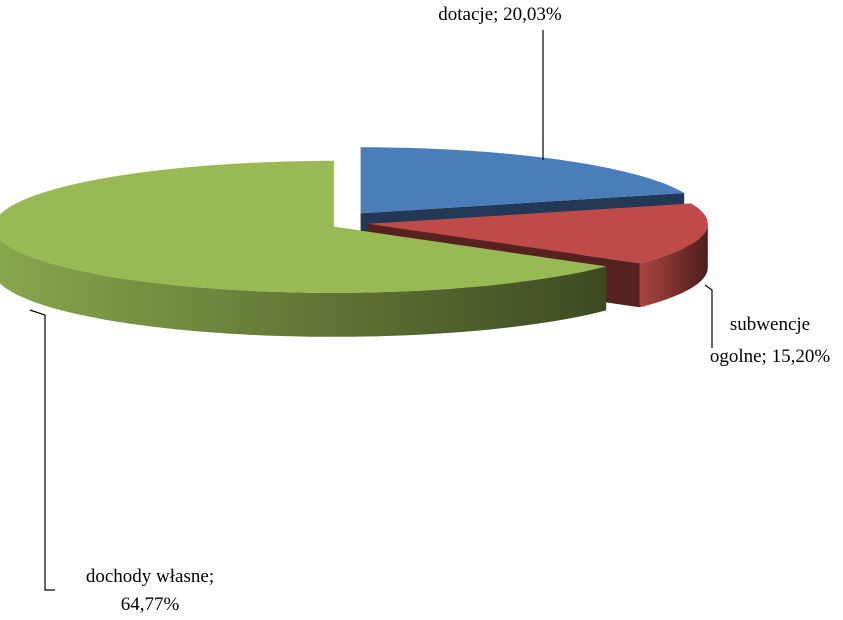 Image resolution: width=843 pixels, height=620 pixels. What do you see at coordinates (150, 576) in the screenshot?
I see `data-label: dochody własne;` at bounding box center [150, 576].